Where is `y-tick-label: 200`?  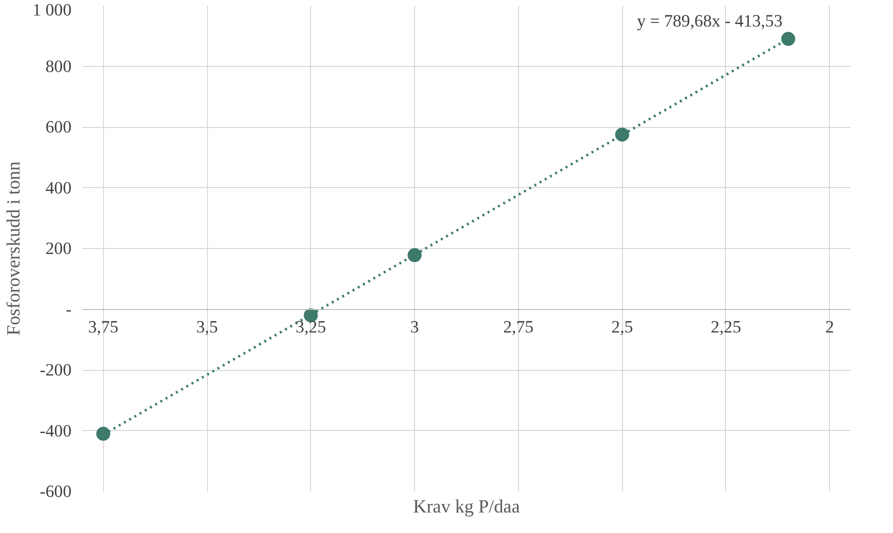 y-tick-label: 200 is located at coordinates (59, 248).